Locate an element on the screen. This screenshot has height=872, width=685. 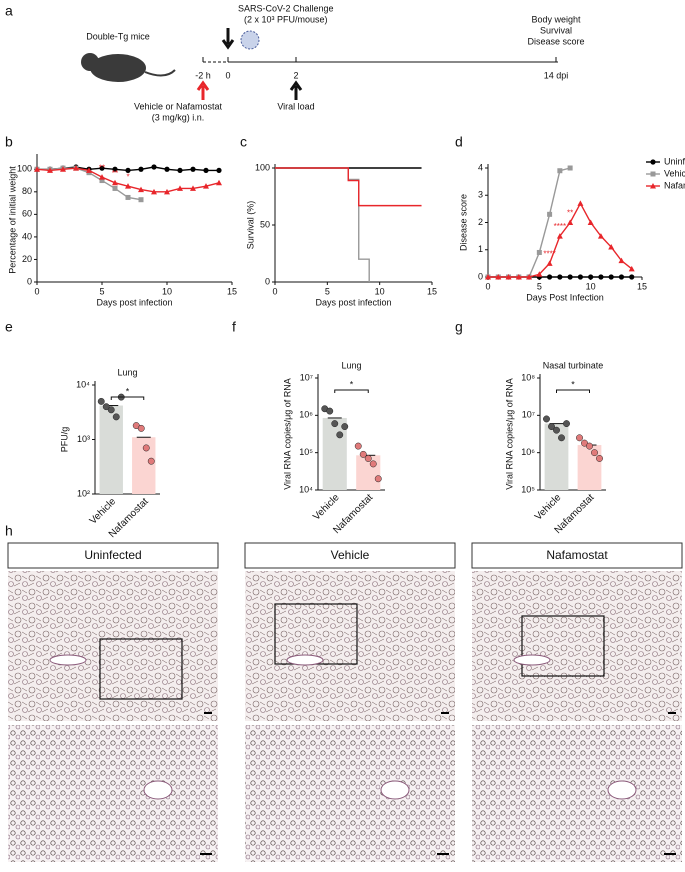
panel-label: d is located at coordinates (459, 142).